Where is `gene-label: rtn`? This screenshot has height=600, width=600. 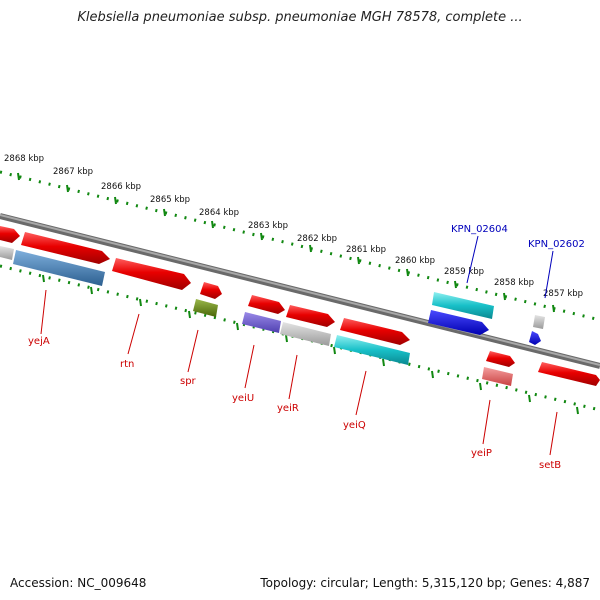 gene-label: rtn is located at coordinates (127, 364).